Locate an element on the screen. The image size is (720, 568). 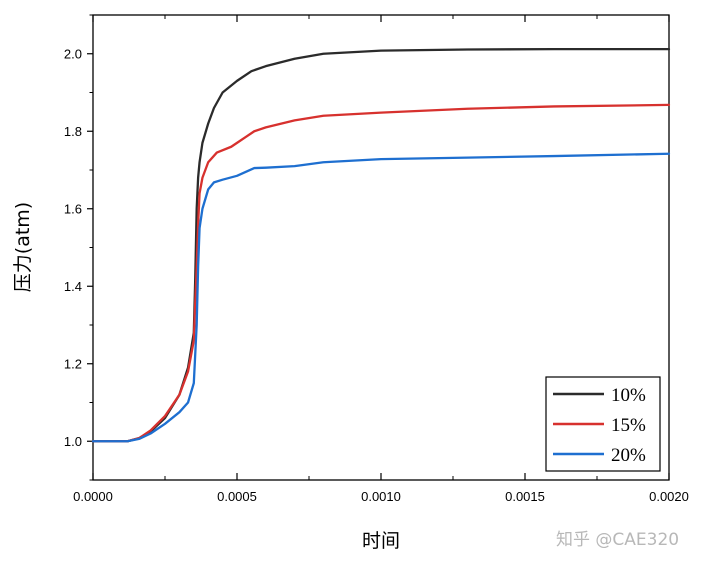
x-tick-label: 0.0010 is located at coordinates (381, 496).